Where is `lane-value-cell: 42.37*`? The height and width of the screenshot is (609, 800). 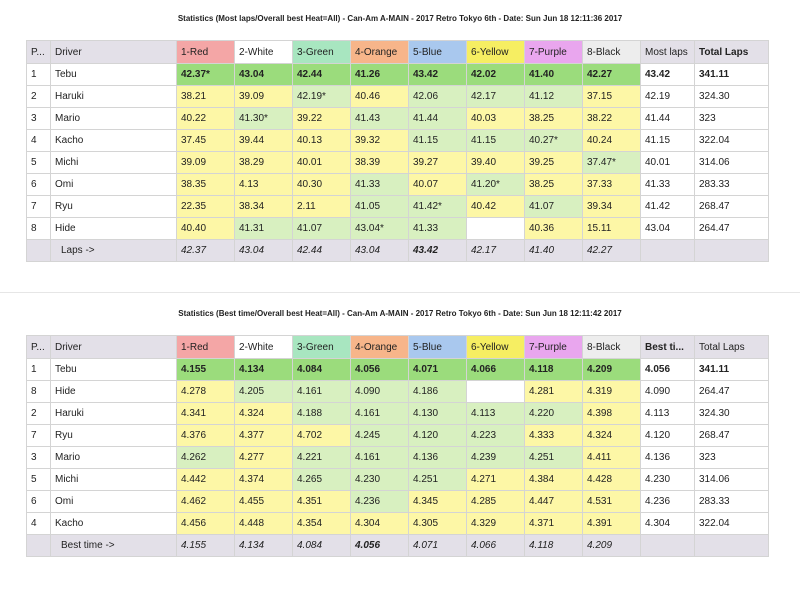 lane-value-cell: 42.37* is located at coordinates (205, 74).